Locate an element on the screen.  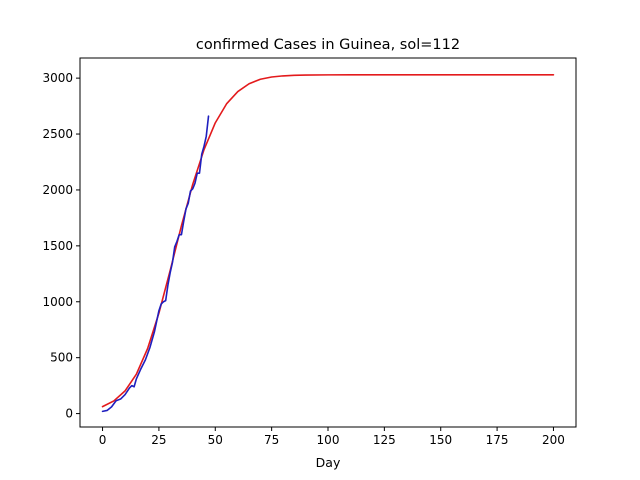
x-tick-label: 100 is located at coordinates (328, 440).